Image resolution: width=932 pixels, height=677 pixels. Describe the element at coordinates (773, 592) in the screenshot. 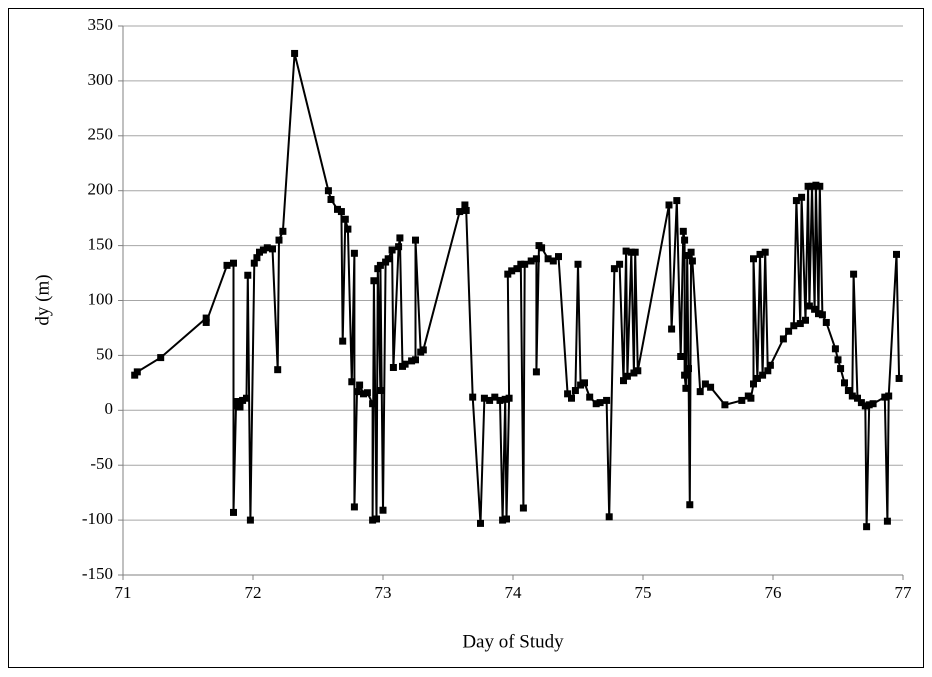

I see `x-tick-label: 76` at that location.